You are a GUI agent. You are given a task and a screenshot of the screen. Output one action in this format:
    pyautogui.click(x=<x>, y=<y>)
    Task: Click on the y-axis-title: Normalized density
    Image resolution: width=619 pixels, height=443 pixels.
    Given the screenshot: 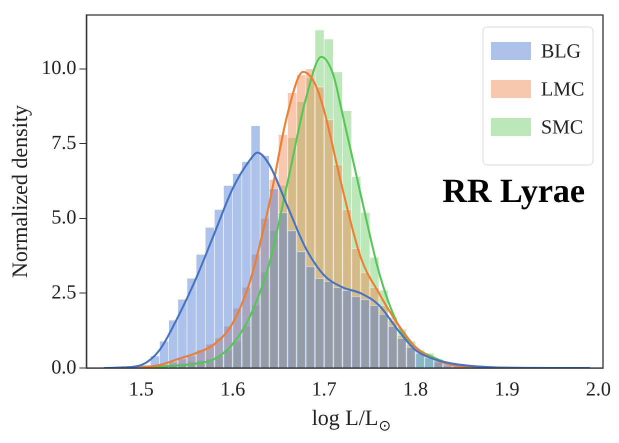 What is the action you would take?
    pyautogui.click(x=19, y=191)
    